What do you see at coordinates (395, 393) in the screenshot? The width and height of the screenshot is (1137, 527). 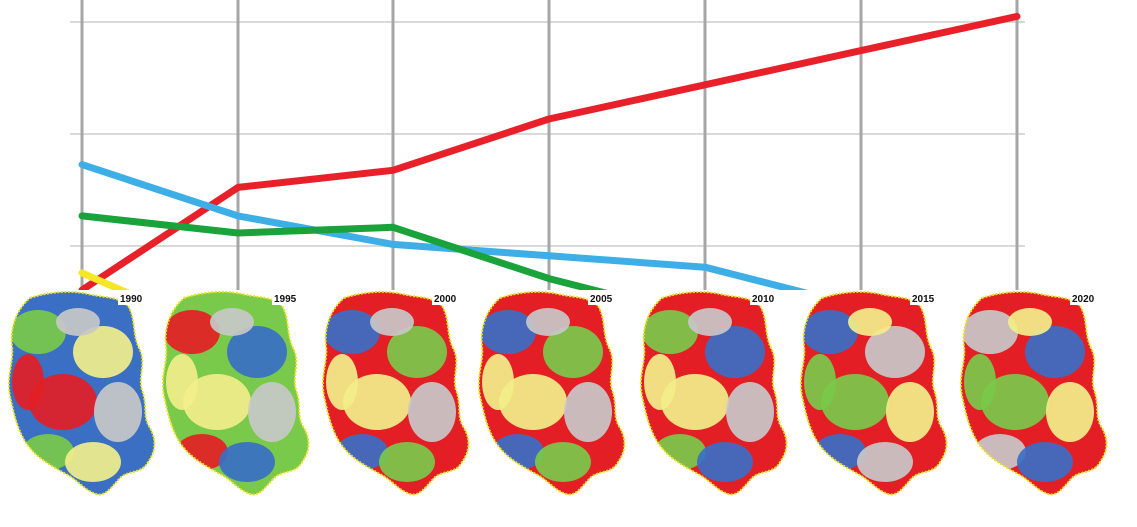 I see `land-cover-map-2000` at bounding box center [395, 393].